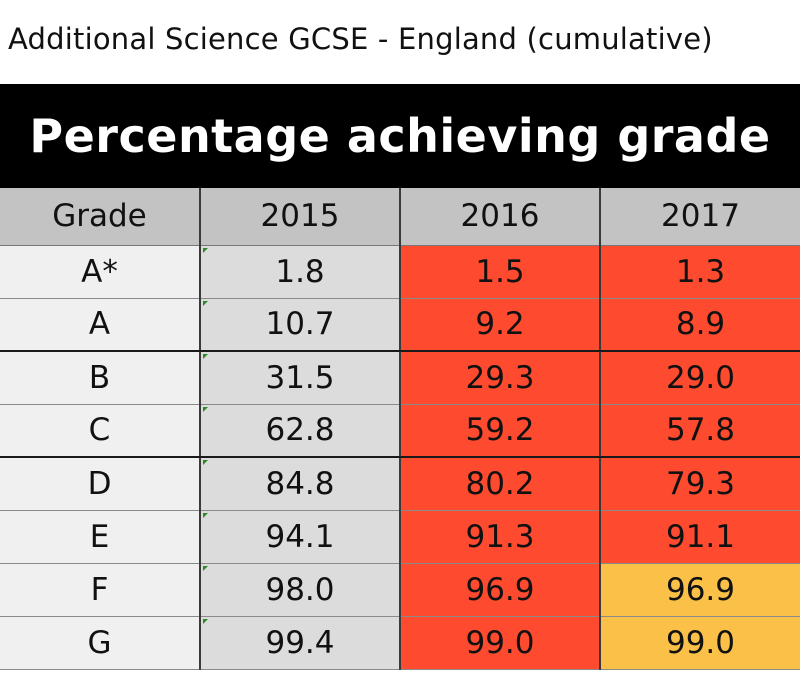 Image resolution: width=800 pixels, height=696 pixels. What do you see at coordinates (700, 272) in the screenshot?
I see `value-2017-cell: 1.3` at bounding box center [700, 272].